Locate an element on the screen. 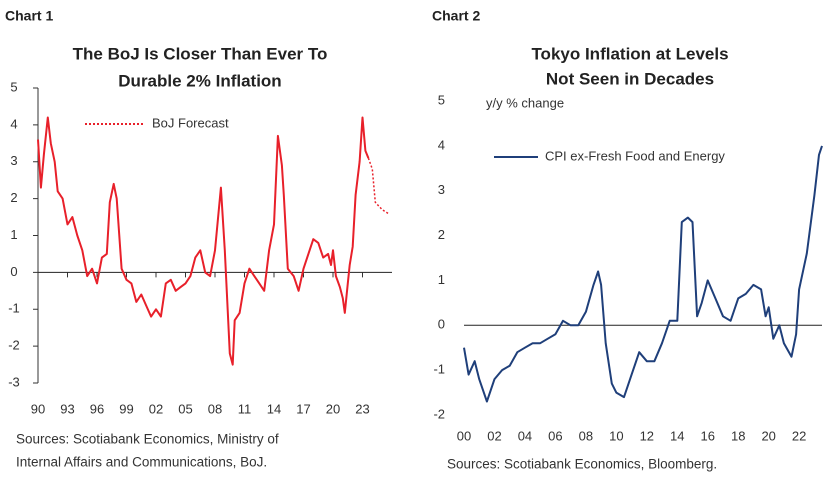  chart-label: Chart 1 is located at coordinates (29, 16).